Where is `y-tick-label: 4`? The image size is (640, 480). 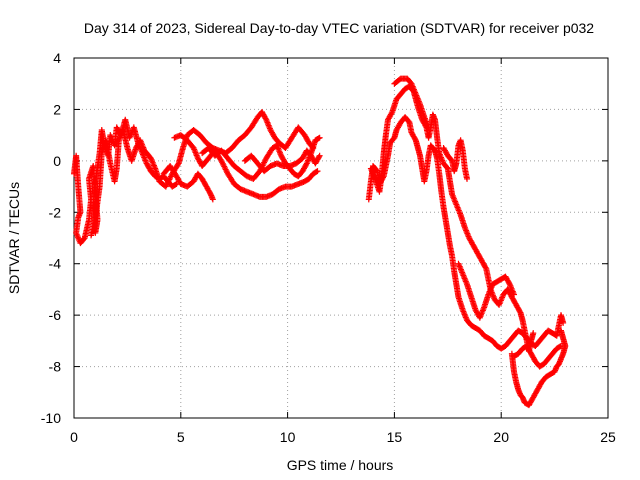 y-tick-label: 4 is located at coordinates (57, 58).